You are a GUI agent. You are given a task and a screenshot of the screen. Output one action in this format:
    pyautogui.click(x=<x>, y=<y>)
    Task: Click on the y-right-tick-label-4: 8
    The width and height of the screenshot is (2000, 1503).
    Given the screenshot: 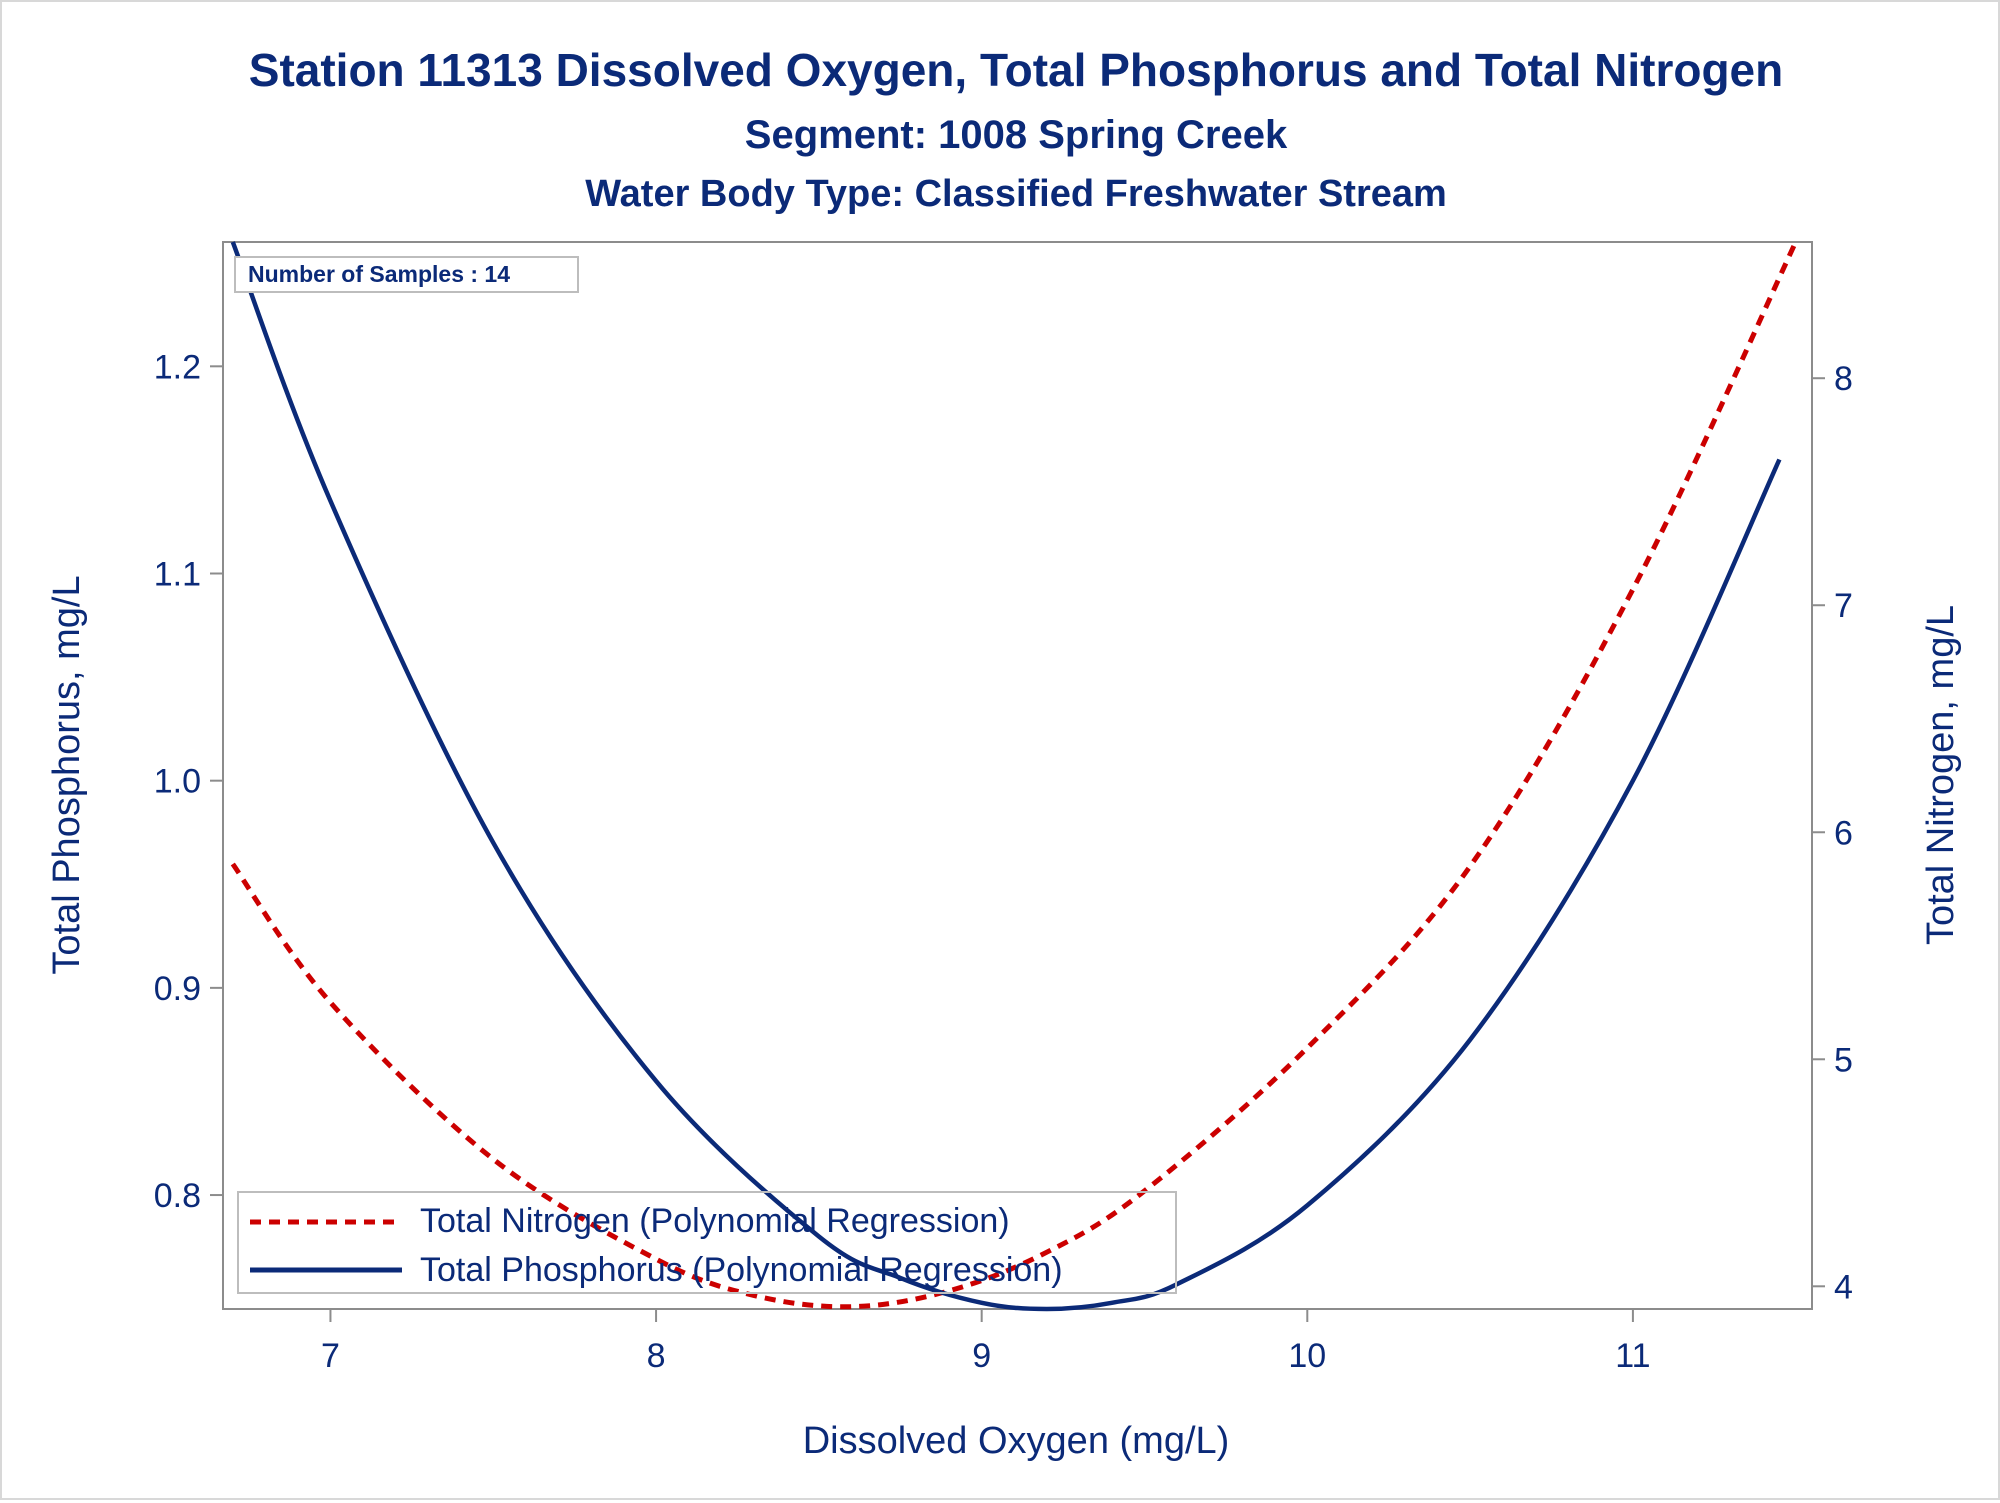 What is the action you would take?
    pyautogui.click(x=1843, y=379)
    